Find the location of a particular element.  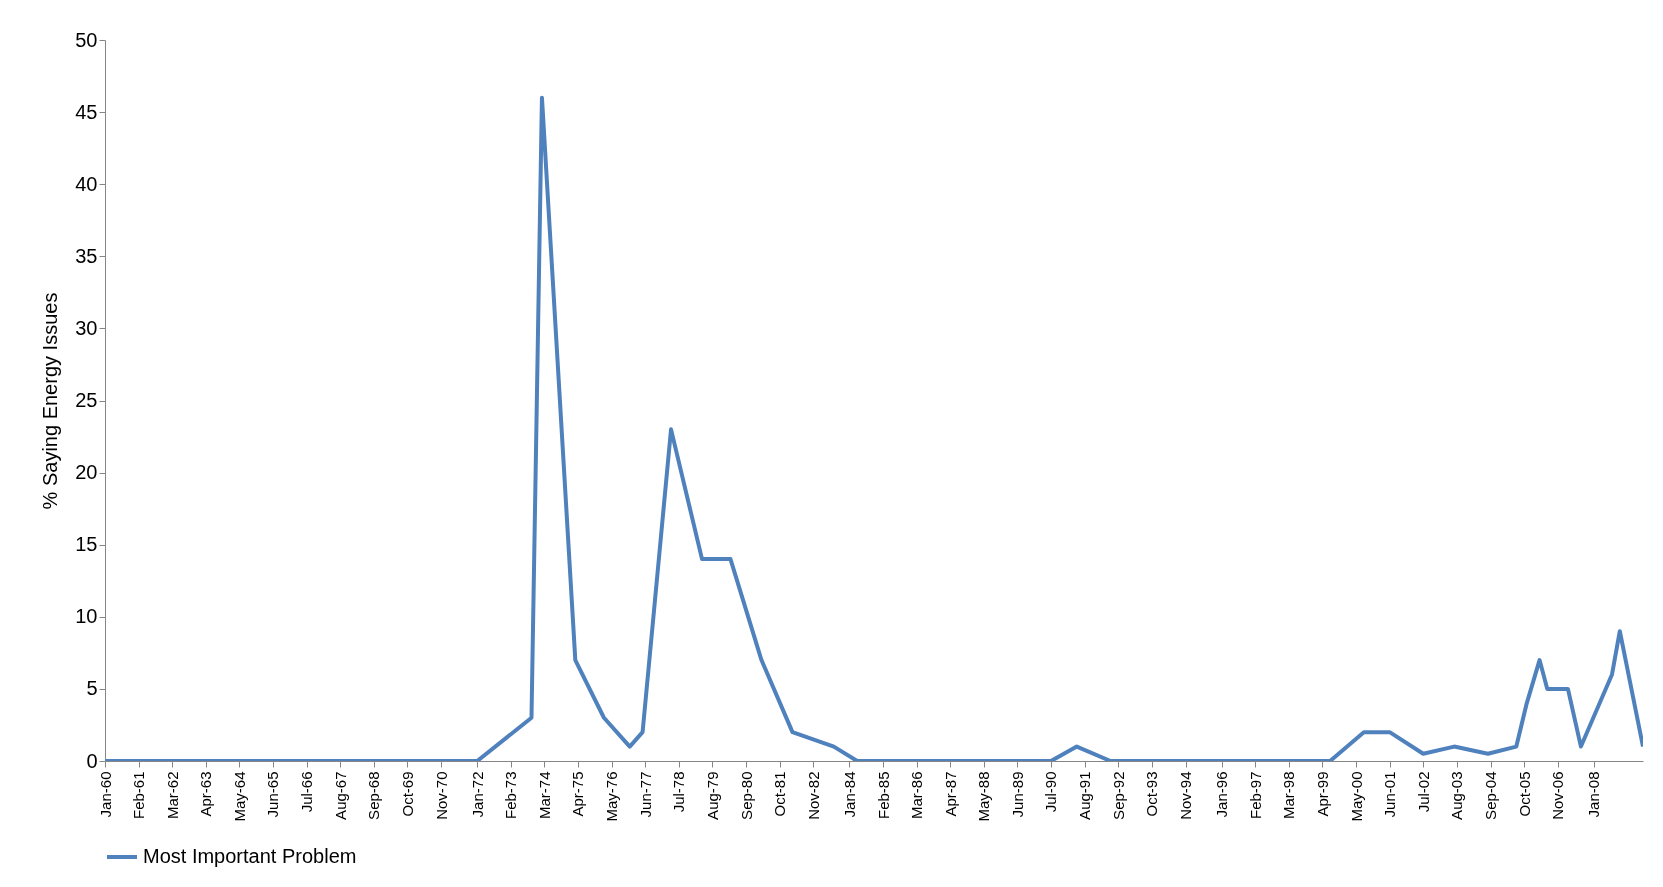

y-tick-label: 15 is located at coordinates (86, 544).